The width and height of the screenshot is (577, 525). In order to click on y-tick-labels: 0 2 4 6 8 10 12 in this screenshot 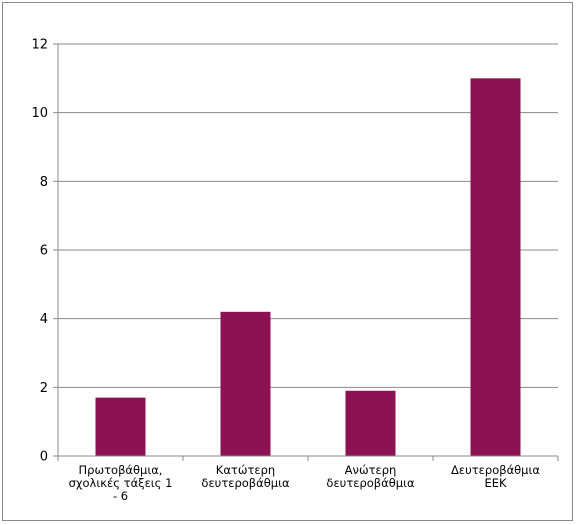, I will do `click(39, 251)`.